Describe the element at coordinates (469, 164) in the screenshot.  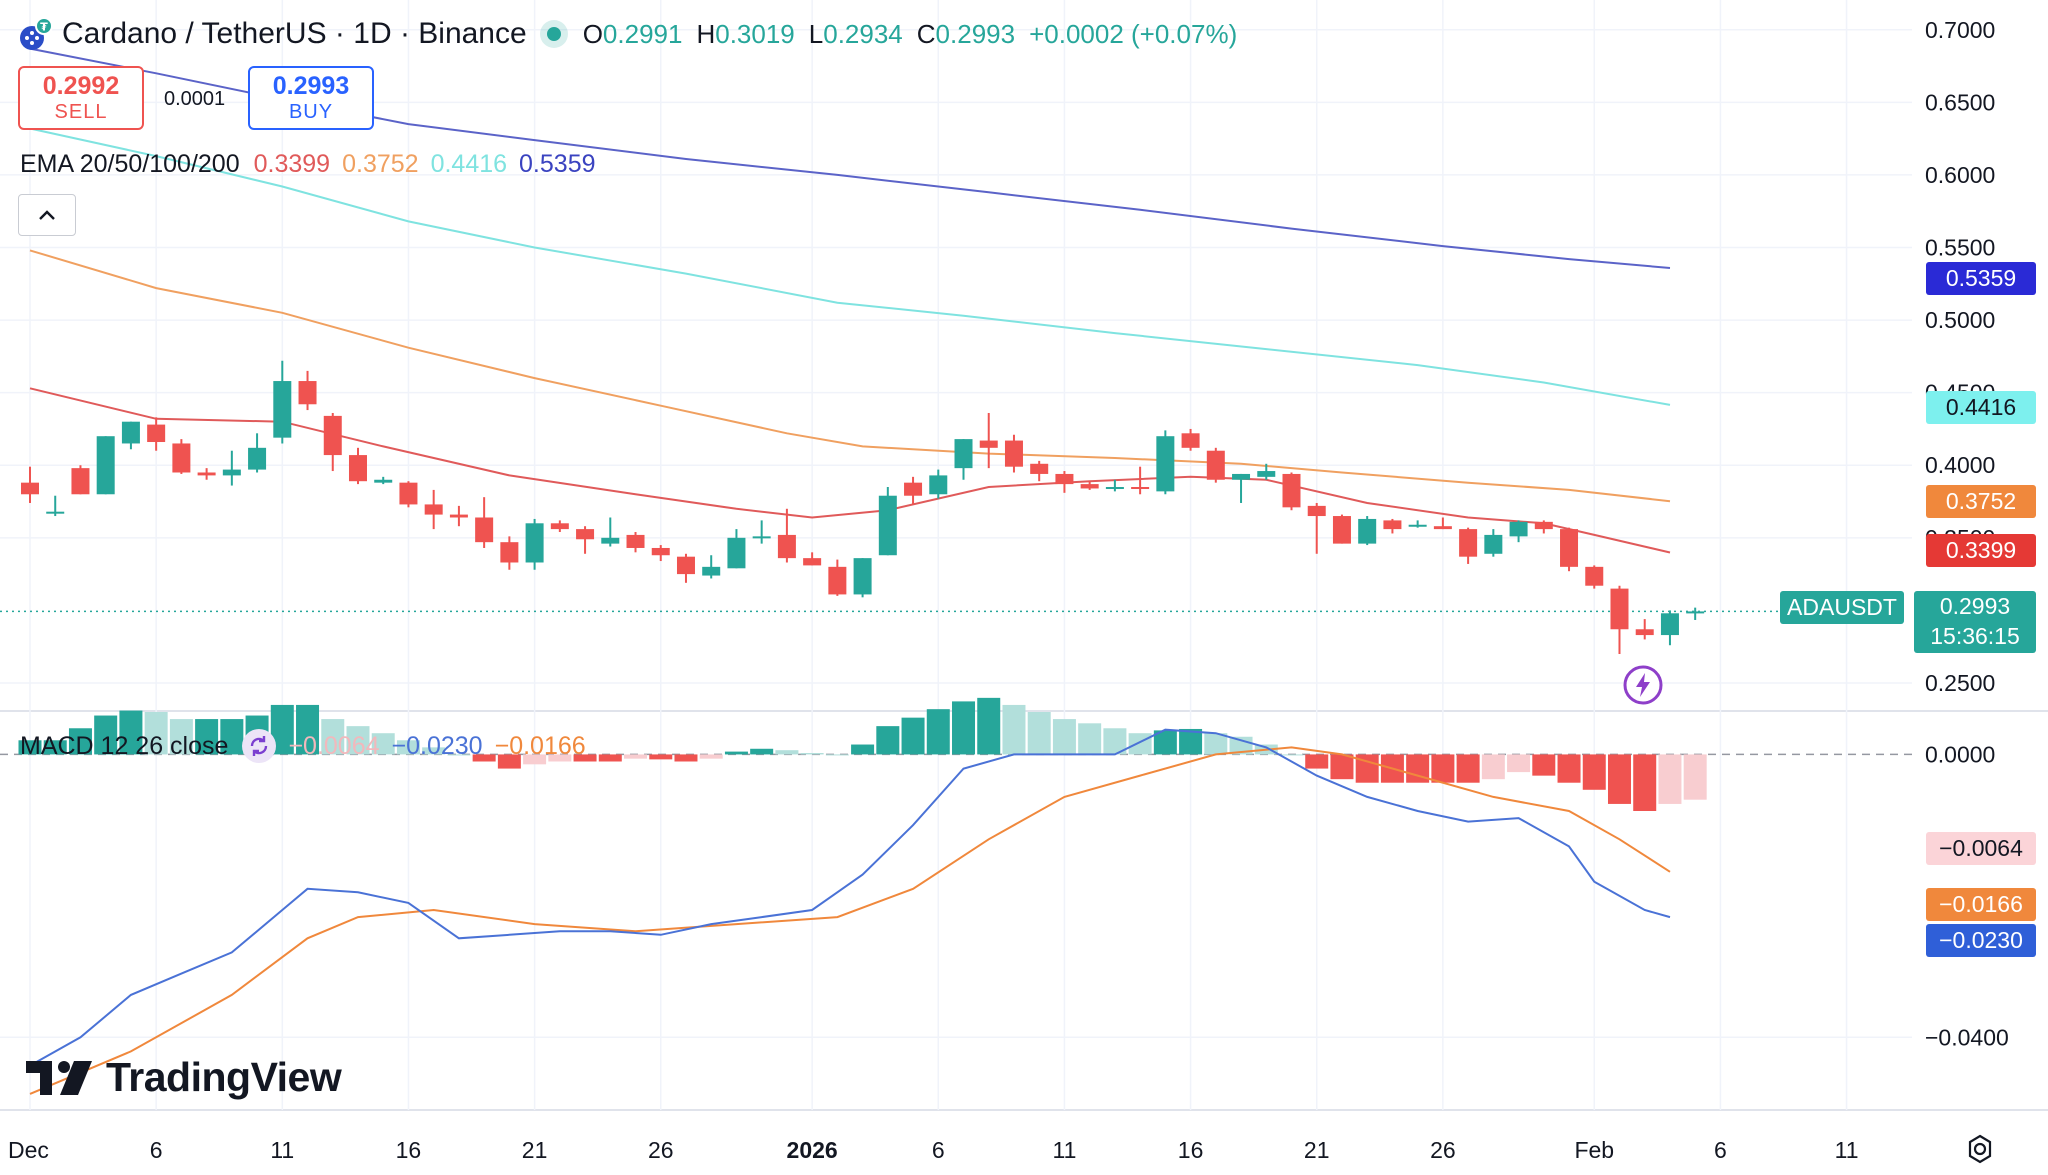
I see `ema100-value: 0.4416` at that location.